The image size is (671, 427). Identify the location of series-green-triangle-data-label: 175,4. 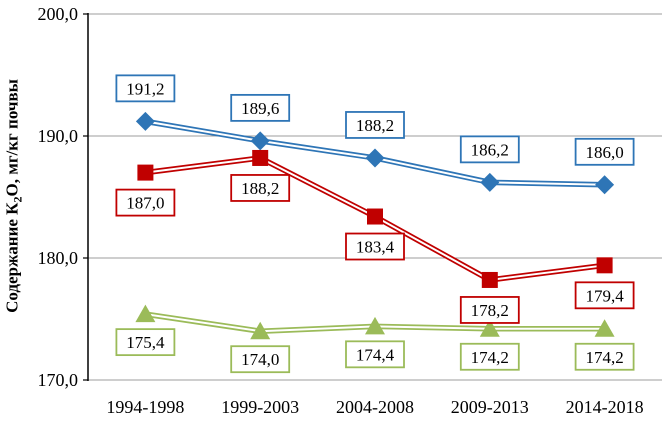
(145, 342).